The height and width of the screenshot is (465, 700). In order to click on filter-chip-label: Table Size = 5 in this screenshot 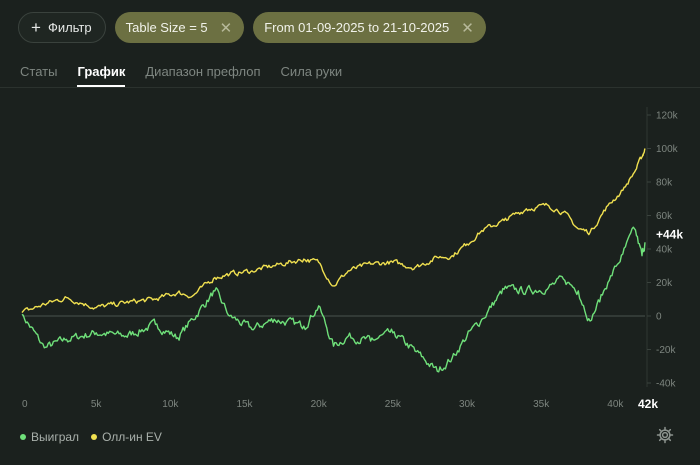, I will do `click(166, 27)`.